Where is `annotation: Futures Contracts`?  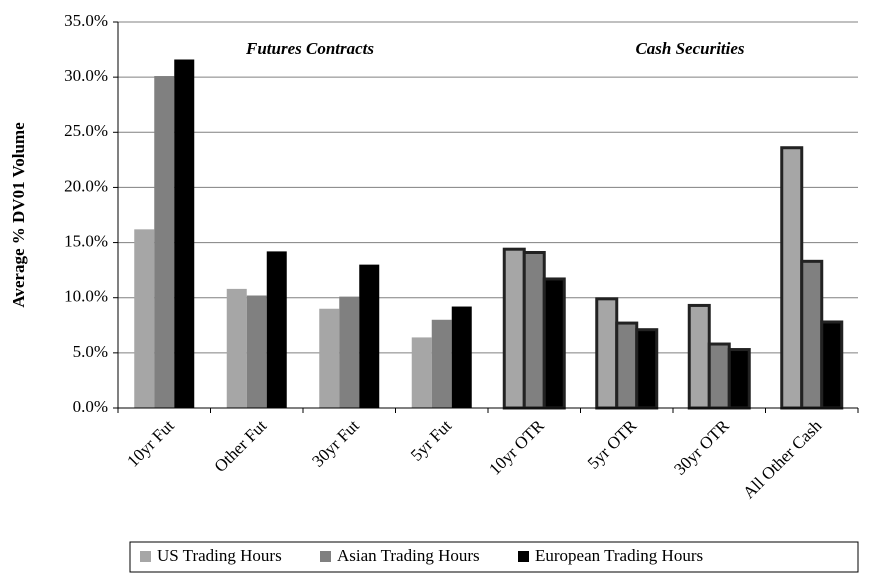
annotation: Futures Contracts is located at coordinates (309, 48).